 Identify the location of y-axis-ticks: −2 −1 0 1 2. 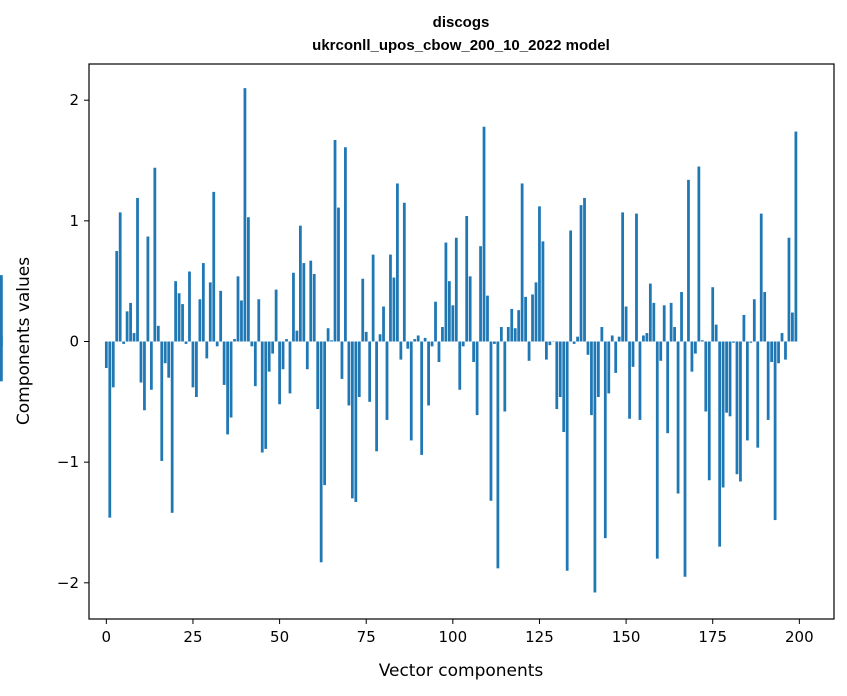
(73, 341).